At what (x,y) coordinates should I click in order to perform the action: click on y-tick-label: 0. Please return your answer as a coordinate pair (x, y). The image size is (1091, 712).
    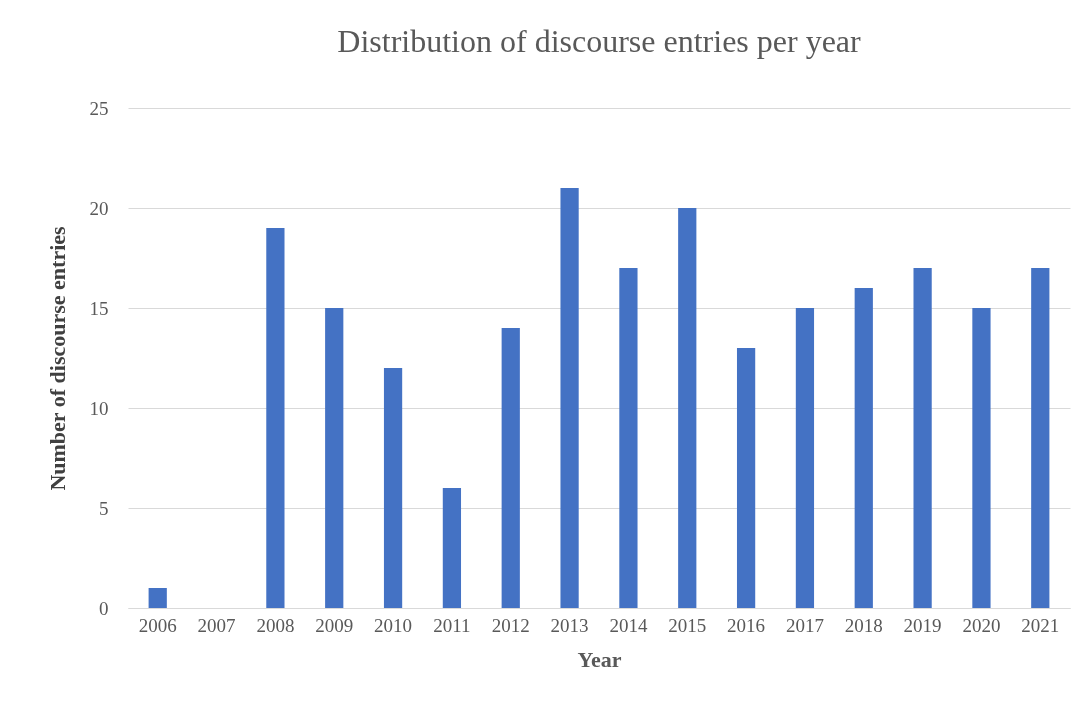
    Looking at the image, I should click on (104, 608).